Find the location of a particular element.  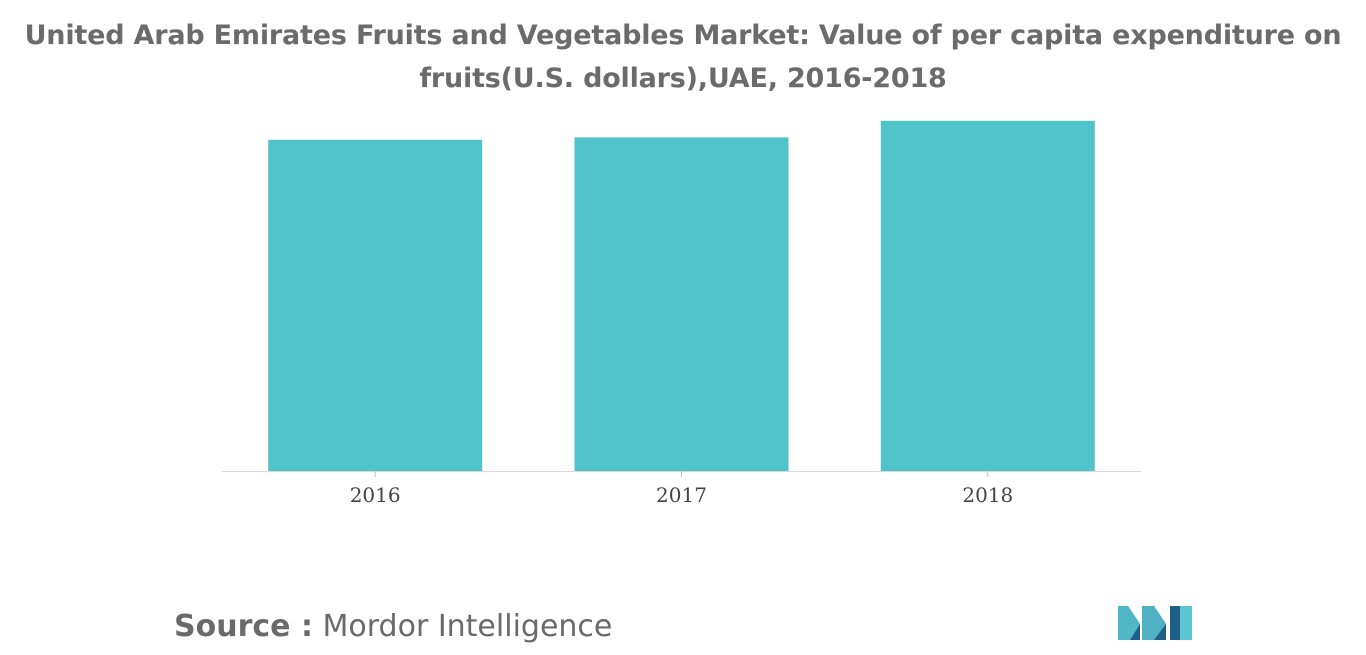

bar-2017 is located at coordinates (681, 304).